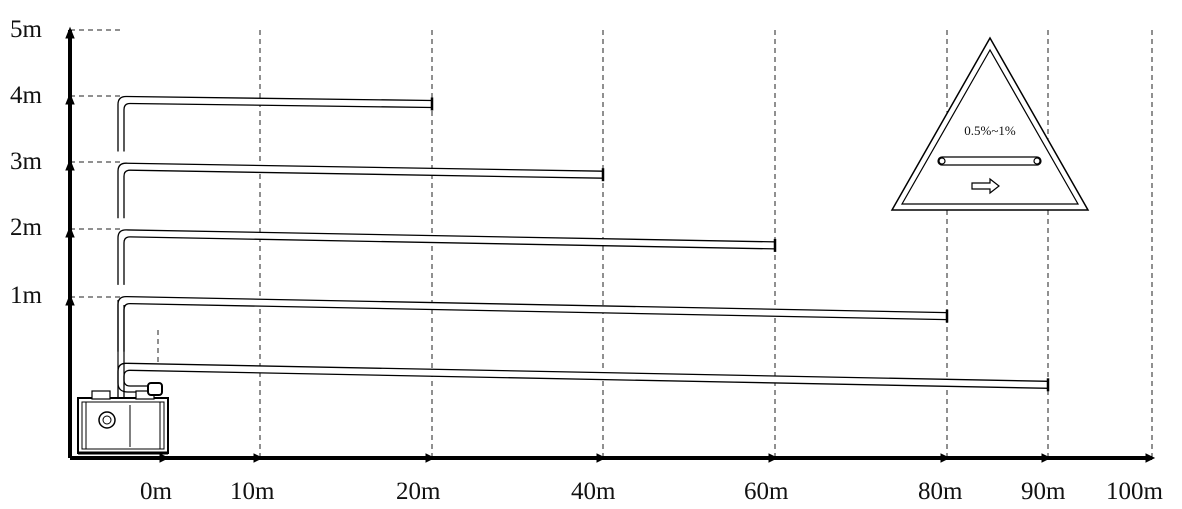  I want to click on slope-text: 0.5%~1%, so click(990, 130).